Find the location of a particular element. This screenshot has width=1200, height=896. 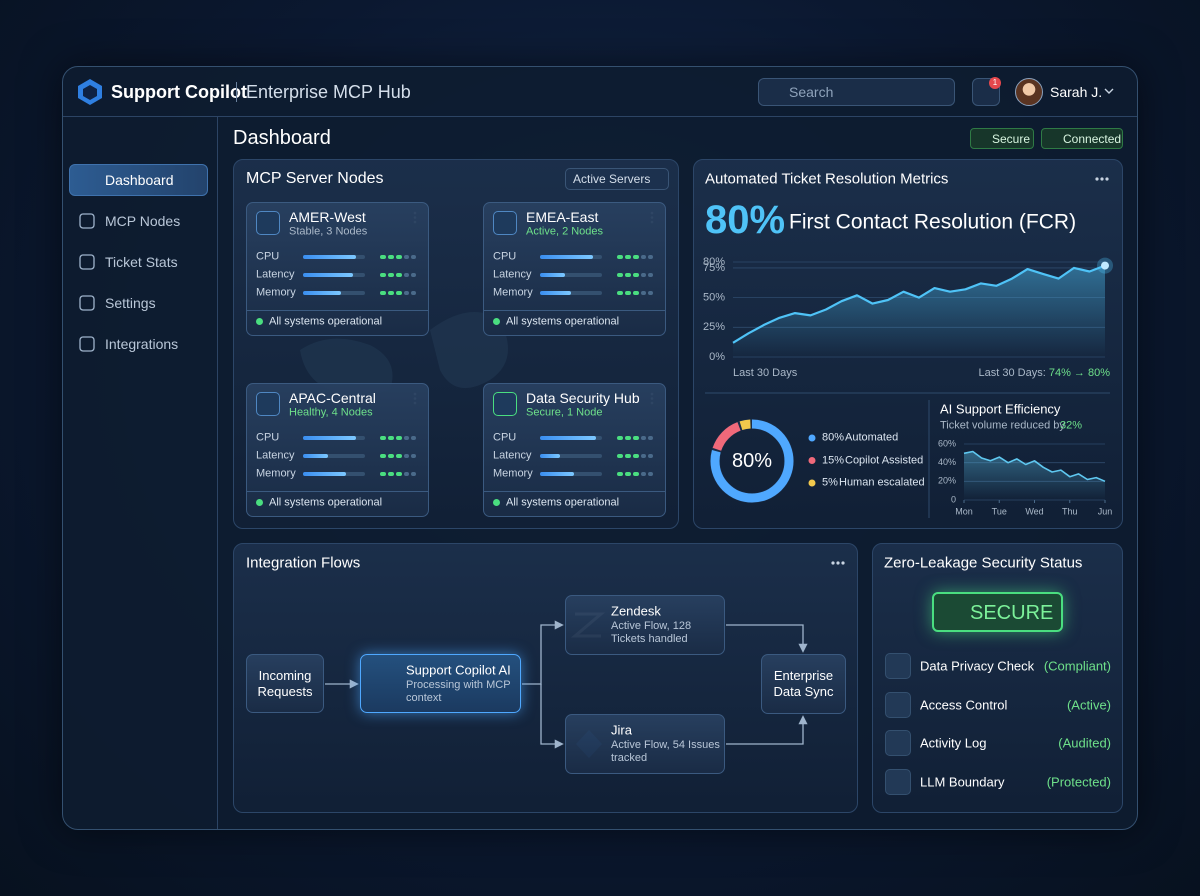

y-tick-label: 40% is located at coordinates (947, 462).